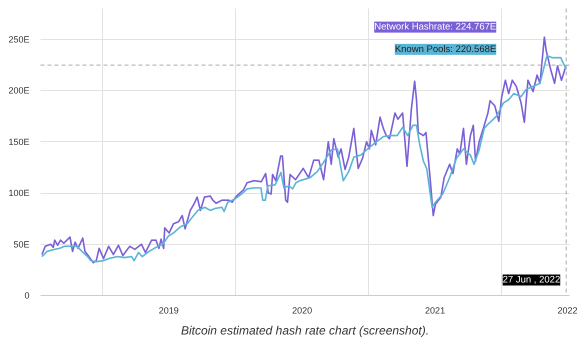 The image size is (577, 342). What do you see at coordinates (302, 311) in the screenshot?
I see `x-tick-label: 2020` at bounding box center [302, 311].